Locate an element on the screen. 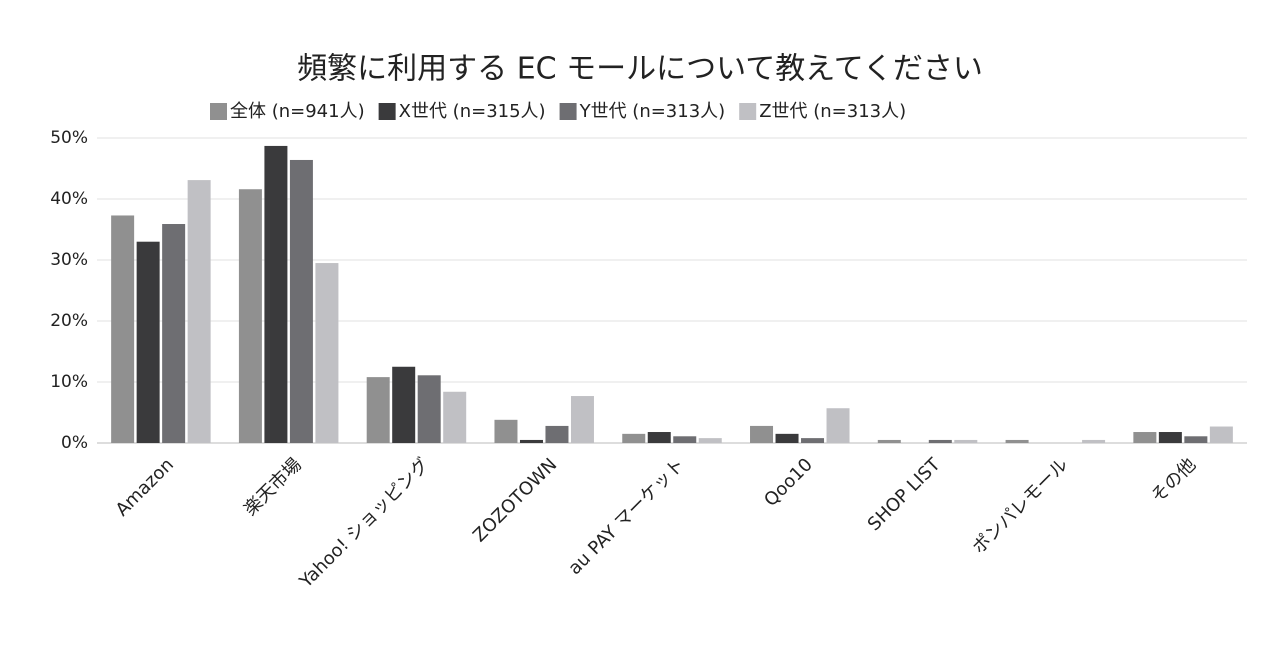 The width and height of the screenshot is (1280, 658). y-tick-label: 50% is located at coordinates (69, 138).